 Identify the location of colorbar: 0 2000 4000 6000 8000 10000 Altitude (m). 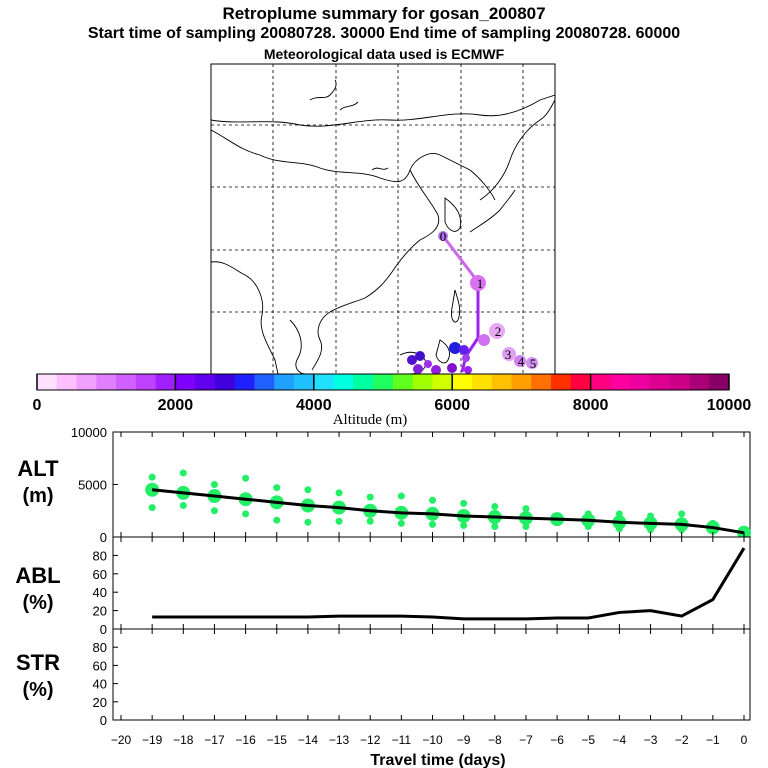
(392, 400).